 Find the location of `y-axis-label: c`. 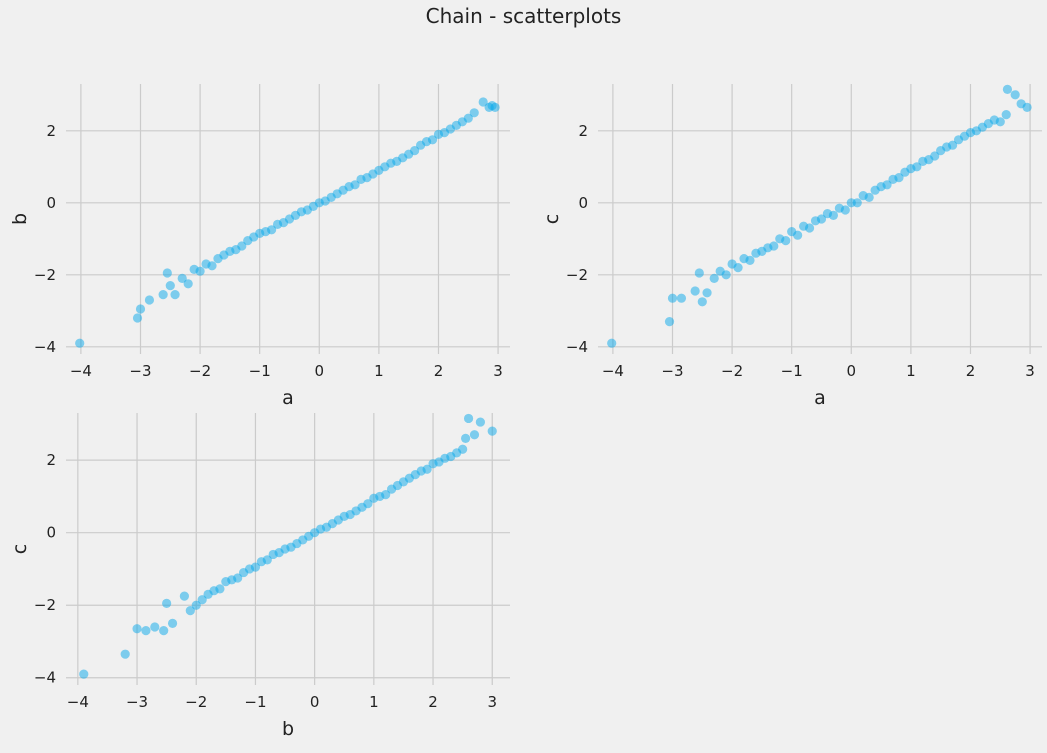

y-axis-label: c is located at coordinates (20, 549).